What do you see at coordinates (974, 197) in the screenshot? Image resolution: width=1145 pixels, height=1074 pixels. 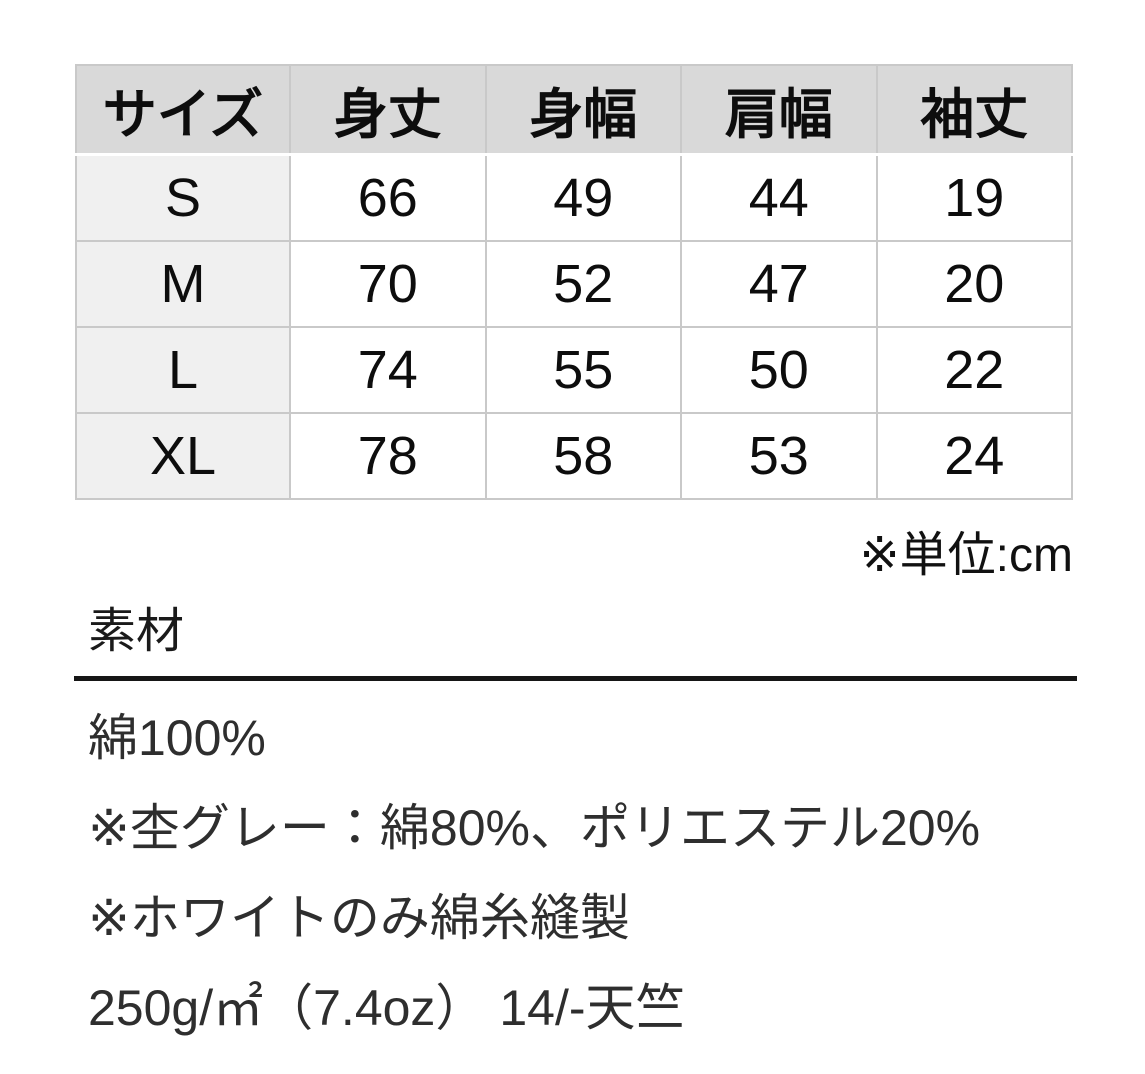 I see `measurement-cell: 19` at bounding box center [974, 197].